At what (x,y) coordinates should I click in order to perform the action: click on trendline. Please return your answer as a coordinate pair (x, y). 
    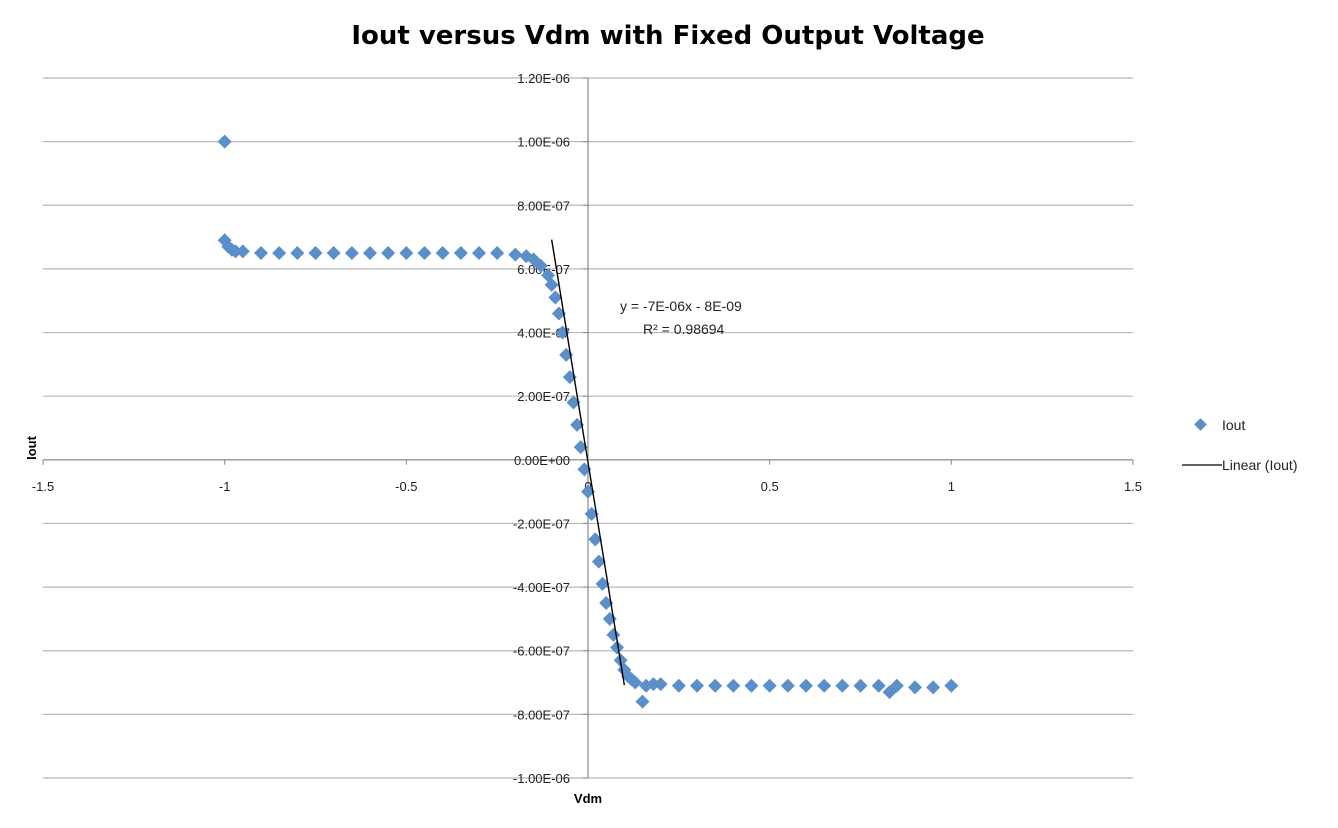
    Looking at the image, I should click on (588, 462).